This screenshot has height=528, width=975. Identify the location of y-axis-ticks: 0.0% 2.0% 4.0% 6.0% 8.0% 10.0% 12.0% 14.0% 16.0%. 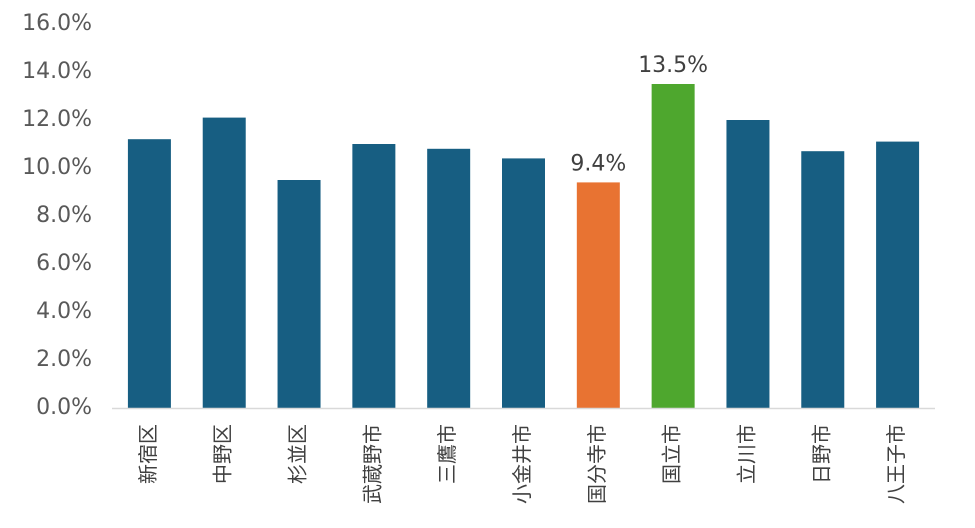
(57, 215).